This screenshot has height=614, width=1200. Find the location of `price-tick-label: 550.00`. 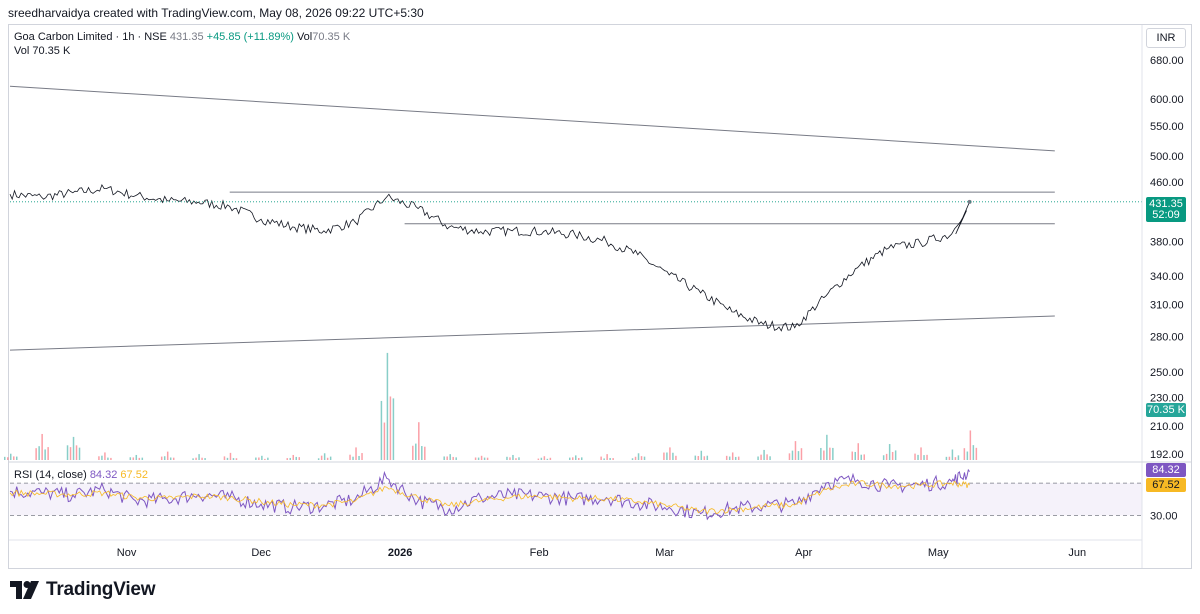

price-tick-label: 550.00 is located at coordinates (1167, 127).